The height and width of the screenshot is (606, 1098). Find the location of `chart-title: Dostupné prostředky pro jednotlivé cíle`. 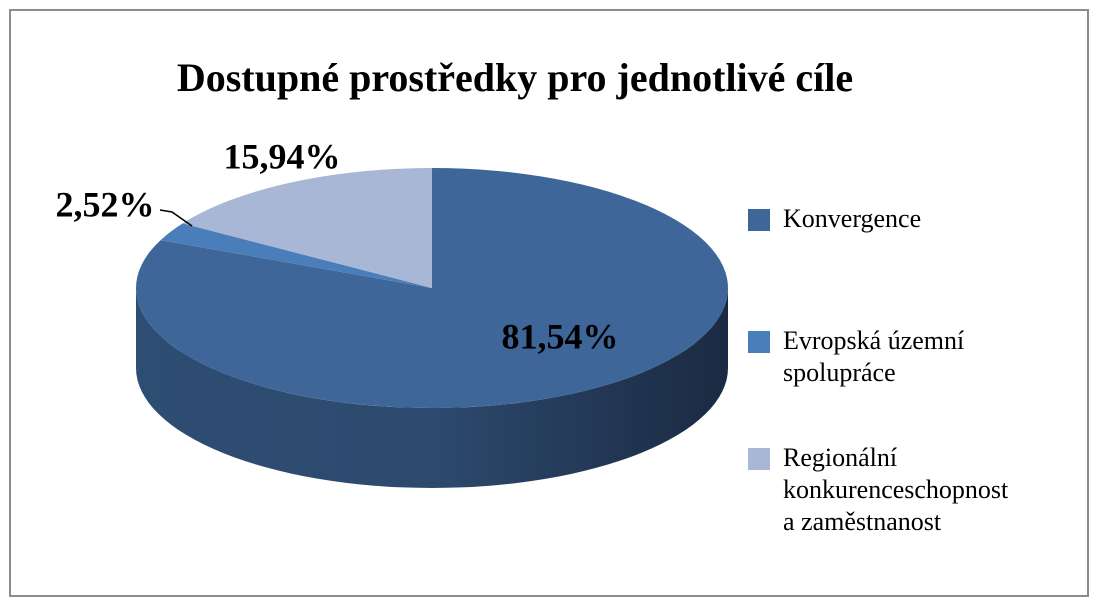

chart-title: Dostupné prostředky pro jednotlivé cíle is located at coordinates (515, 77).